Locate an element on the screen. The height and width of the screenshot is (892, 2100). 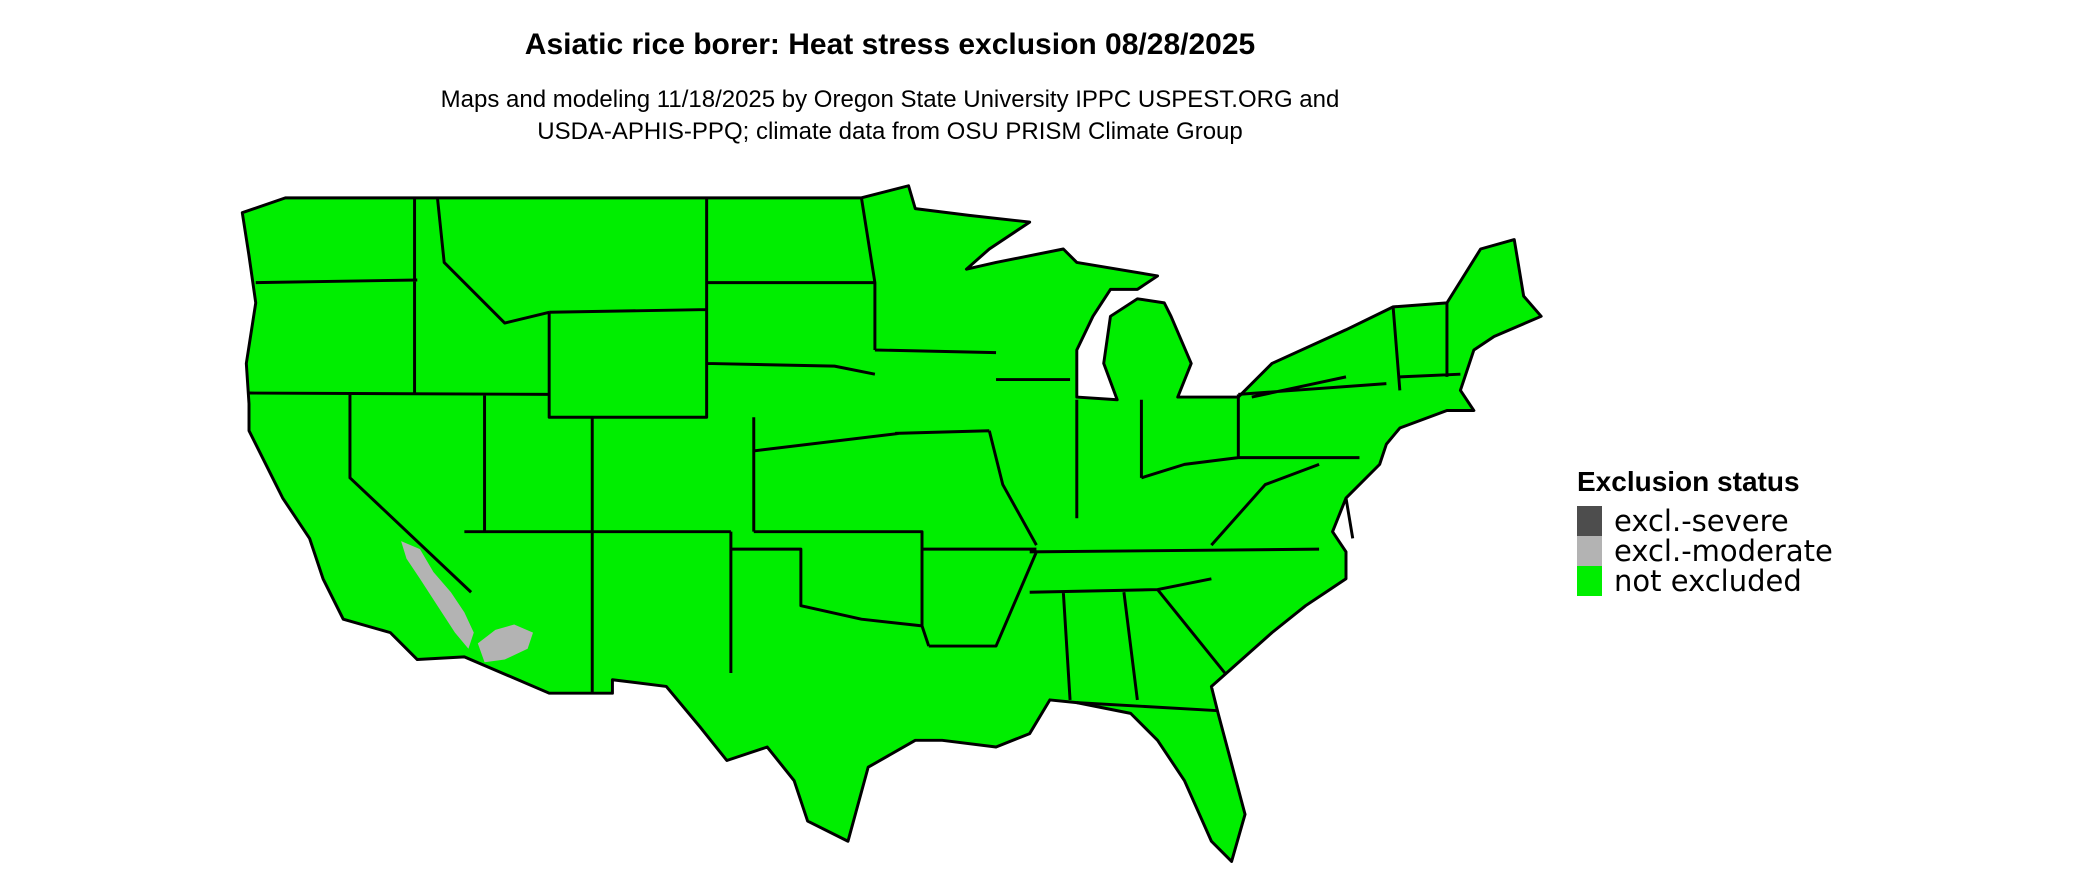
legend-item-not-excluded: not excluded is located at coordinates (1705, 581).